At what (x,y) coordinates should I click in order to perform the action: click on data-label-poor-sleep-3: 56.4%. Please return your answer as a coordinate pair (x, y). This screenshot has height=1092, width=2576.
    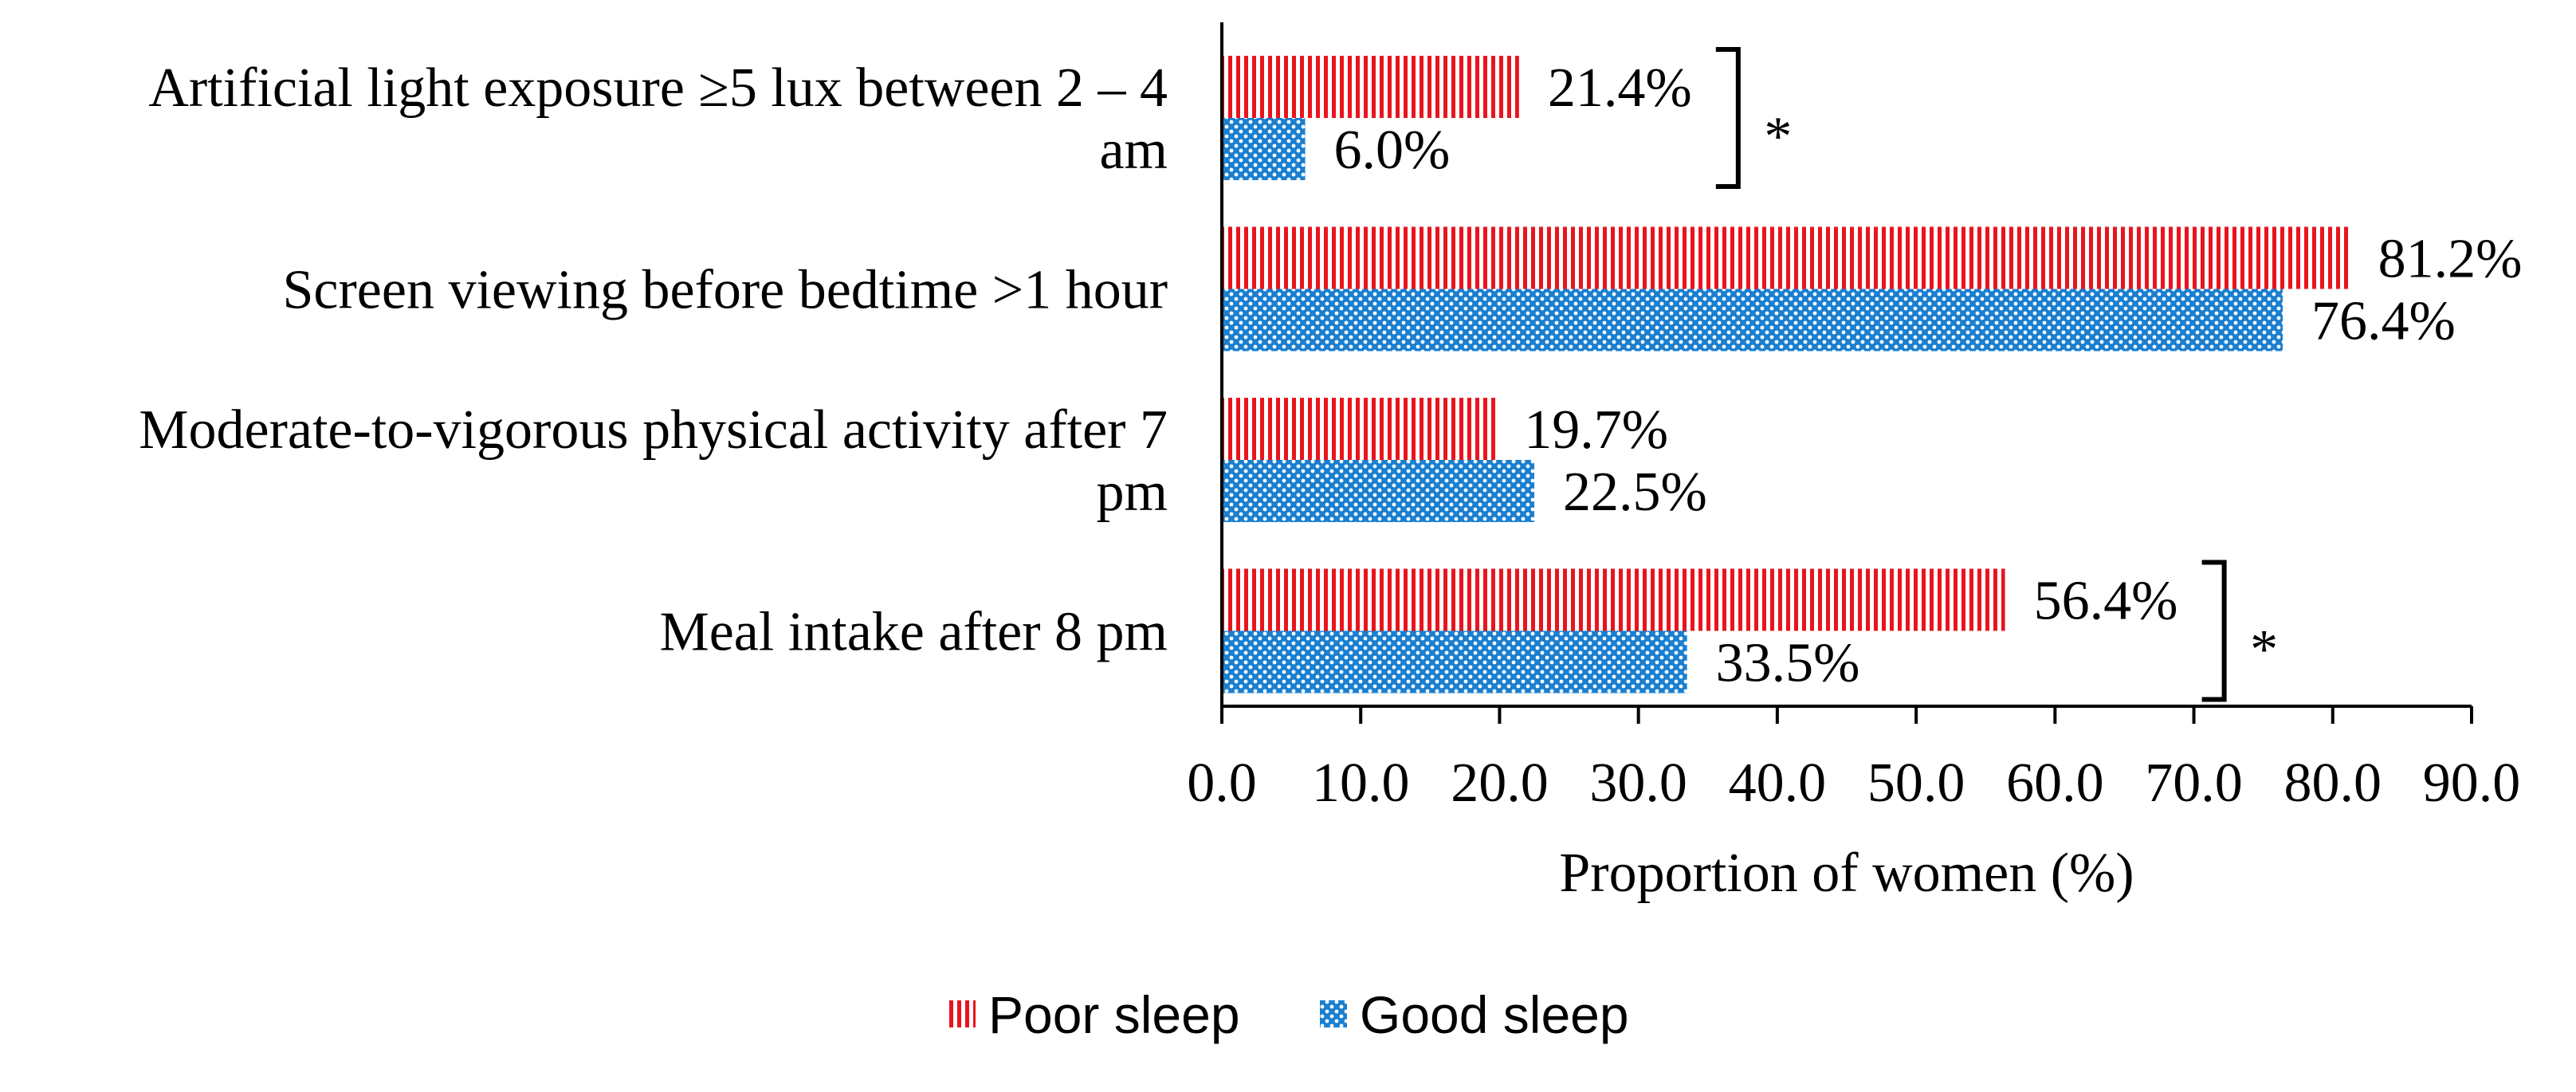
    Looking at the image, I should click on (2106, 601).